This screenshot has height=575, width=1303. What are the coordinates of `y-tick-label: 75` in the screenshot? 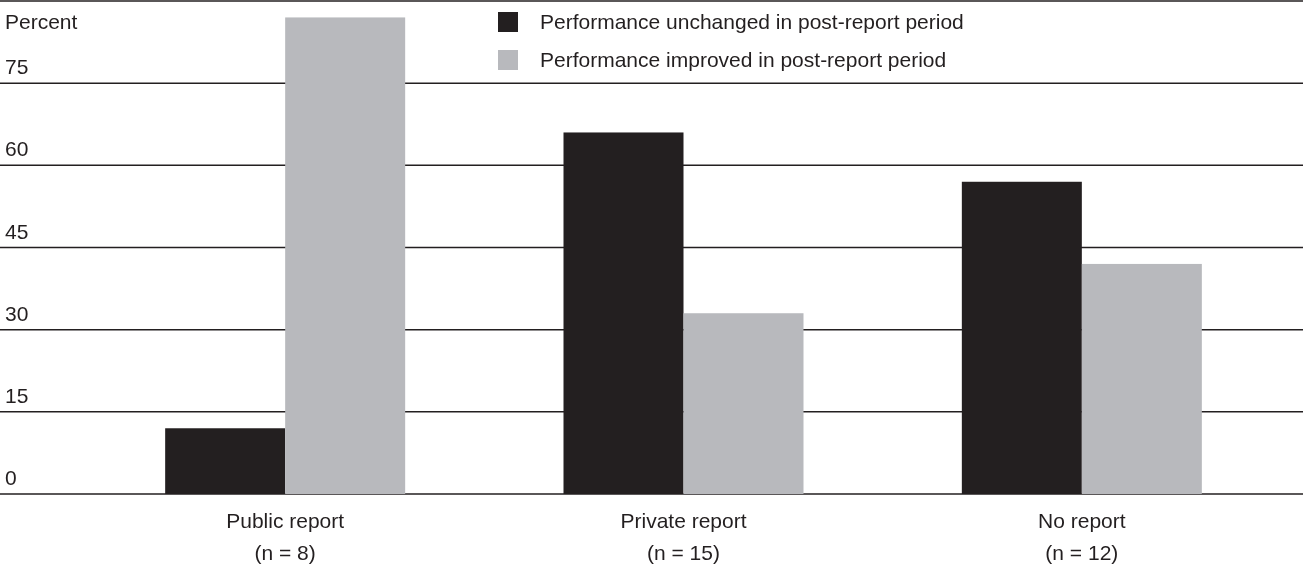 It's located at (17, 67).